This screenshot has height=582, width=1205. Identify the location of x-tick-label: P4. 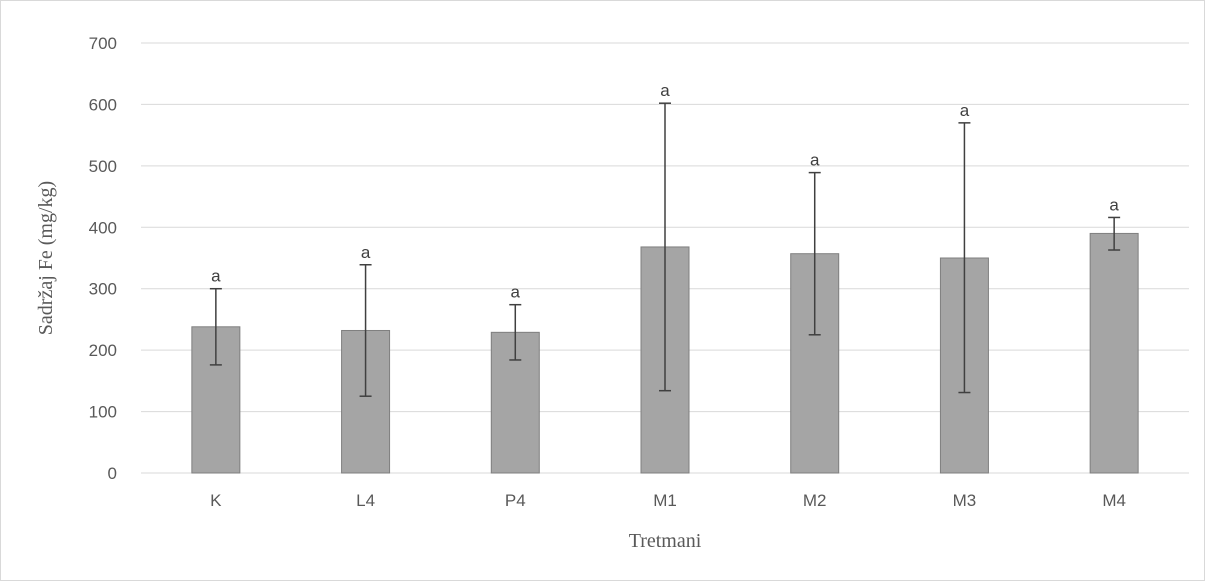
(515, 500).